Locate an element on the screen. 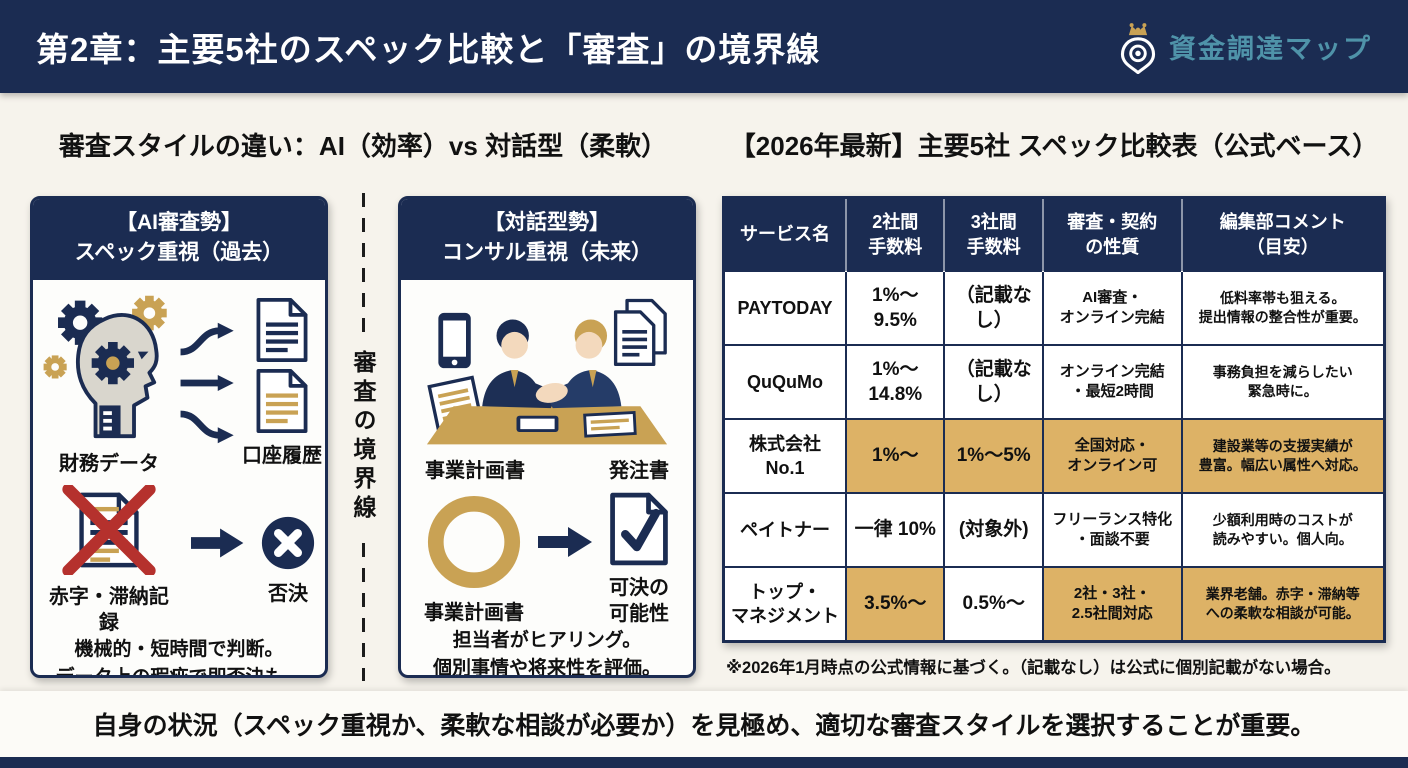  ai-card-body: 財務データ is located at coordinates (179, 479).